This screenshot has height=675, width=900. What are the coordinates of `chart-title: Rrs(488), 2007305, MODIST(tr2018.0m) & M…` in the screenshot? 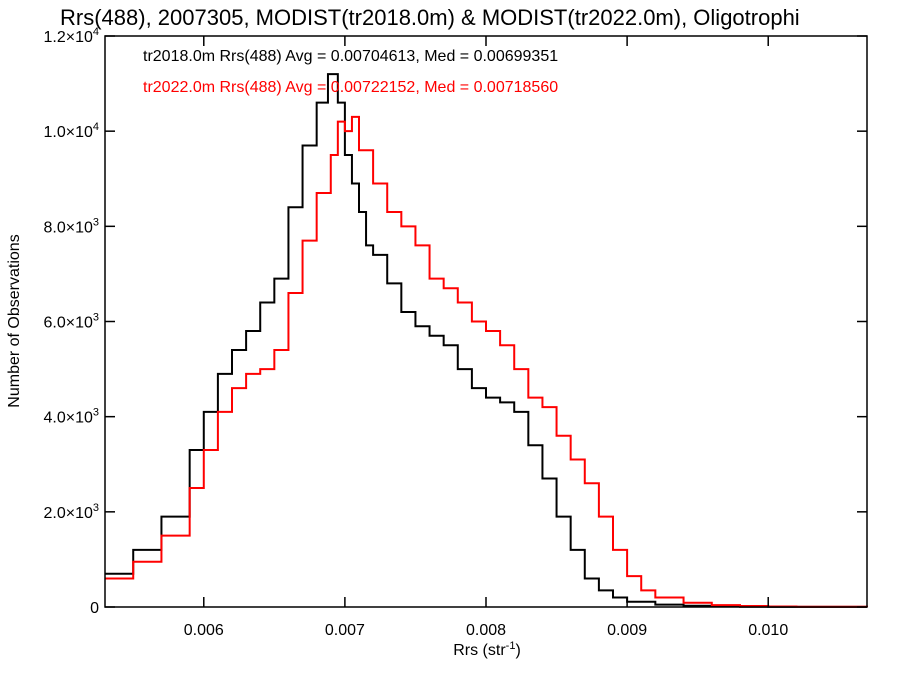 It's located at (430, 17).